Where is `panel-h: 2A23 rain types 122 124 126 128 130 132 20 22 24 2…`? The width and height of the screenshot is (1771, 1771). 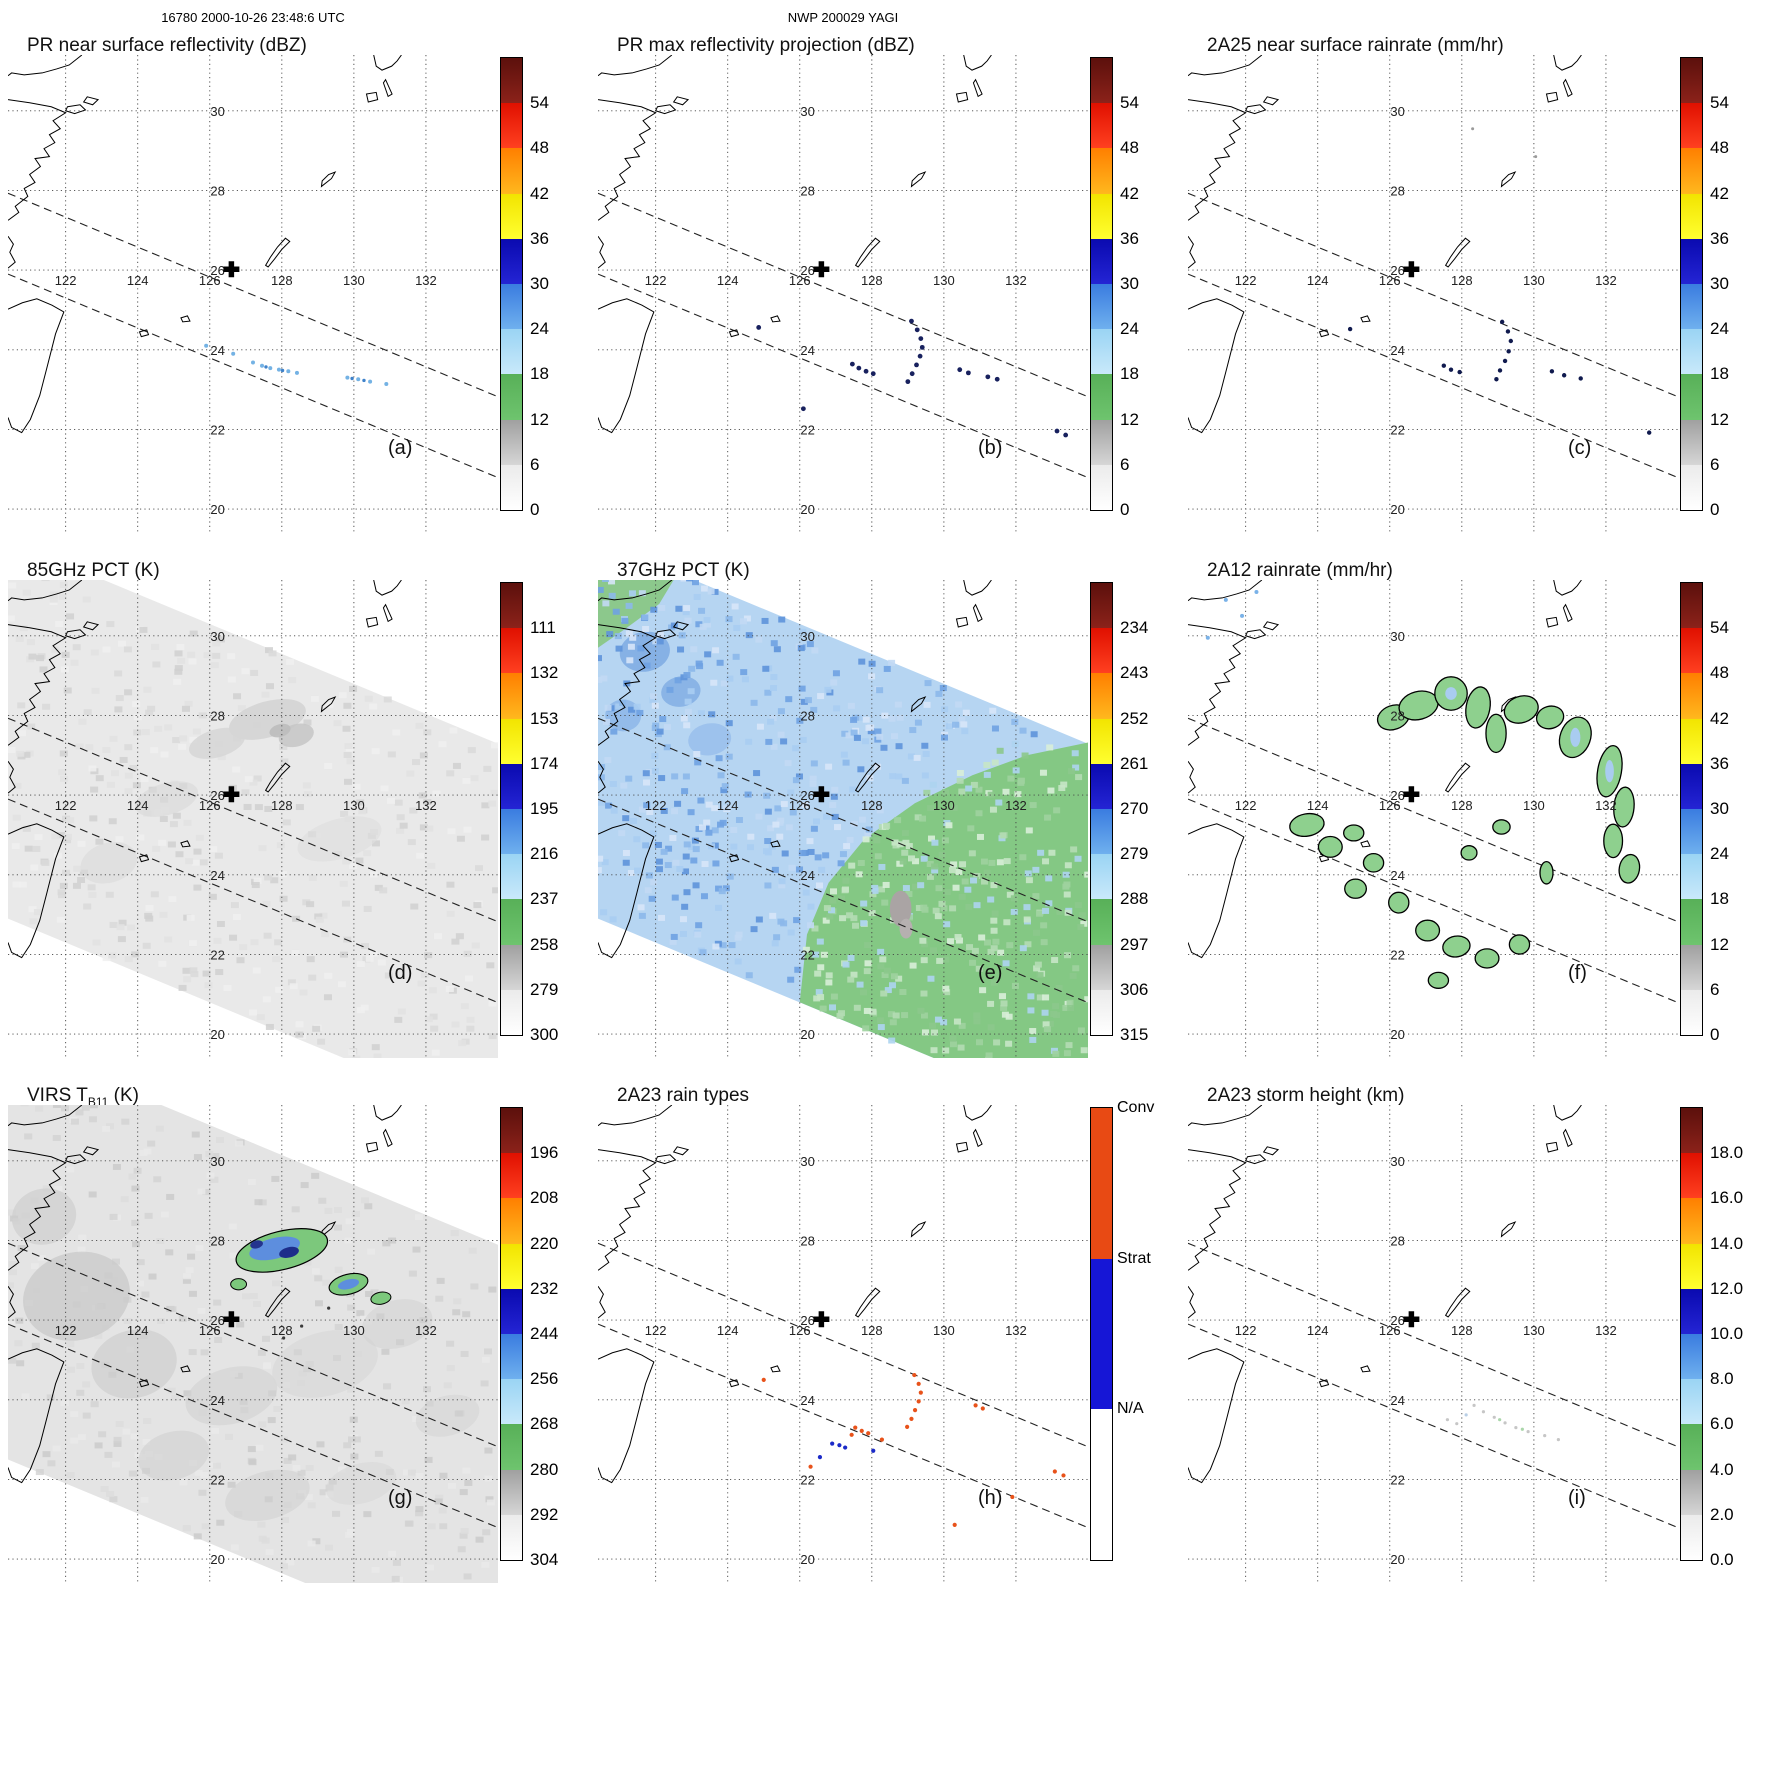
panel-h: 2A23 rain types 122 124 126 128 130 132 20 22 24 2… is located at coordinates (885, 1337).